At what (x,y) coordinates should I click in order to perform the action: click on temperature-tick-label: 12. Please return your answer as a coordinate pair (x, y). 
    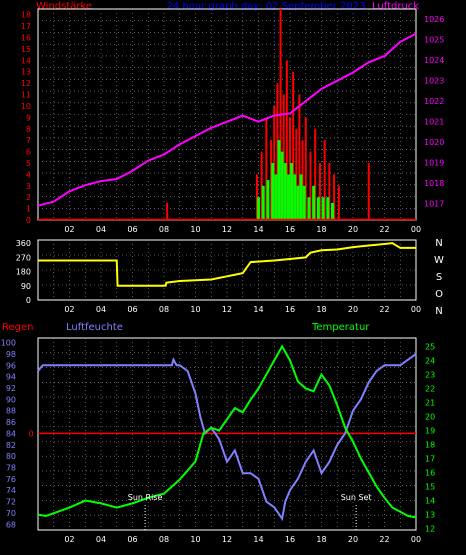
    Looking at the image, I should click on (430, 529).